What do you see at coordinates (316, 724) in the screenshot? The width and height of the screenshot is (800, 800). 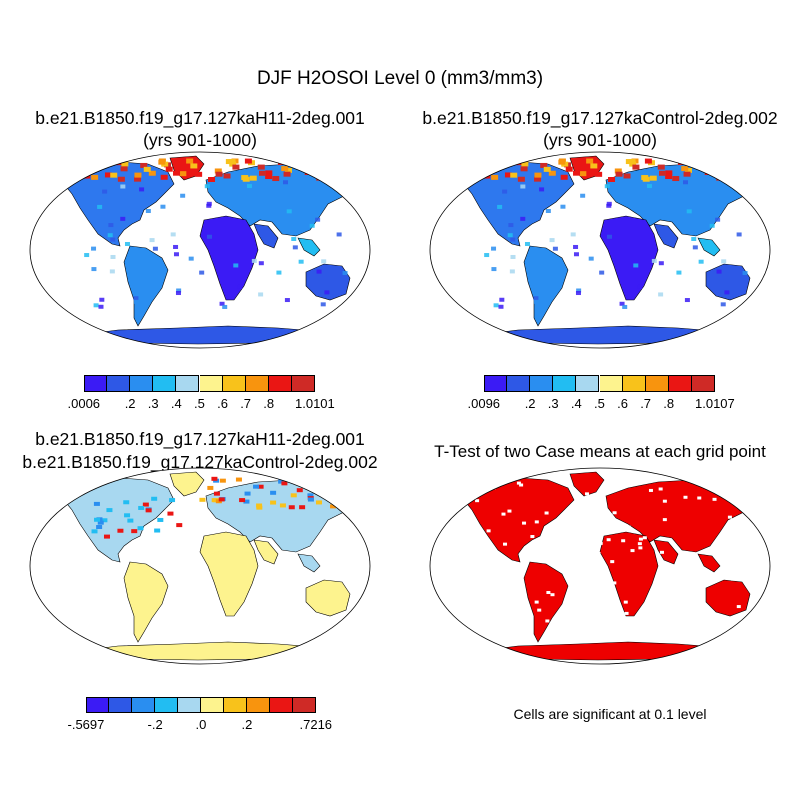 I see `colorbar-tick-label: .7216` at bounding box center [316, 724].